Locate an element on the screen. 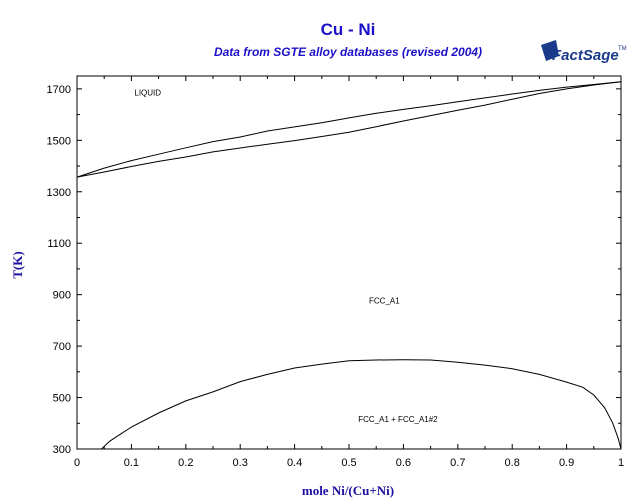  x-tick-label: 0.4 is located at coordinates (294, 463).